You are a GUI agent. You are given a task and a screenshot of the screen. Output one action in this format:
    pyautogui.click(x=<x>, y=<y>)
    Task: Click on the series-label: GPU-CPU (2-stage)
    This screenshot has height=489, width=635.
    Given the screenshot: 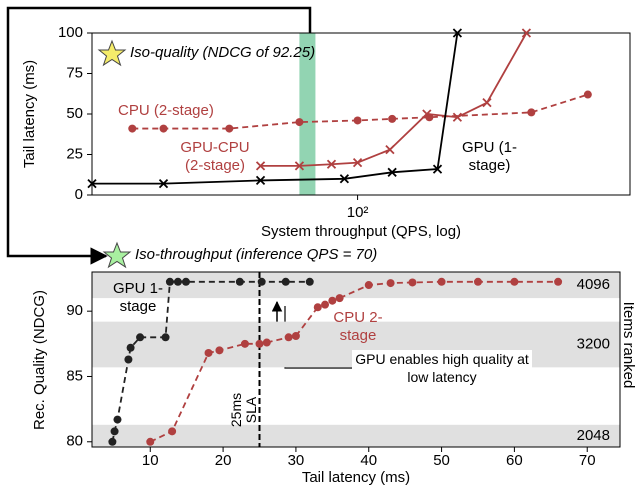 What is the action you would take?
    pyautogui.click(x=215, y=156)
    